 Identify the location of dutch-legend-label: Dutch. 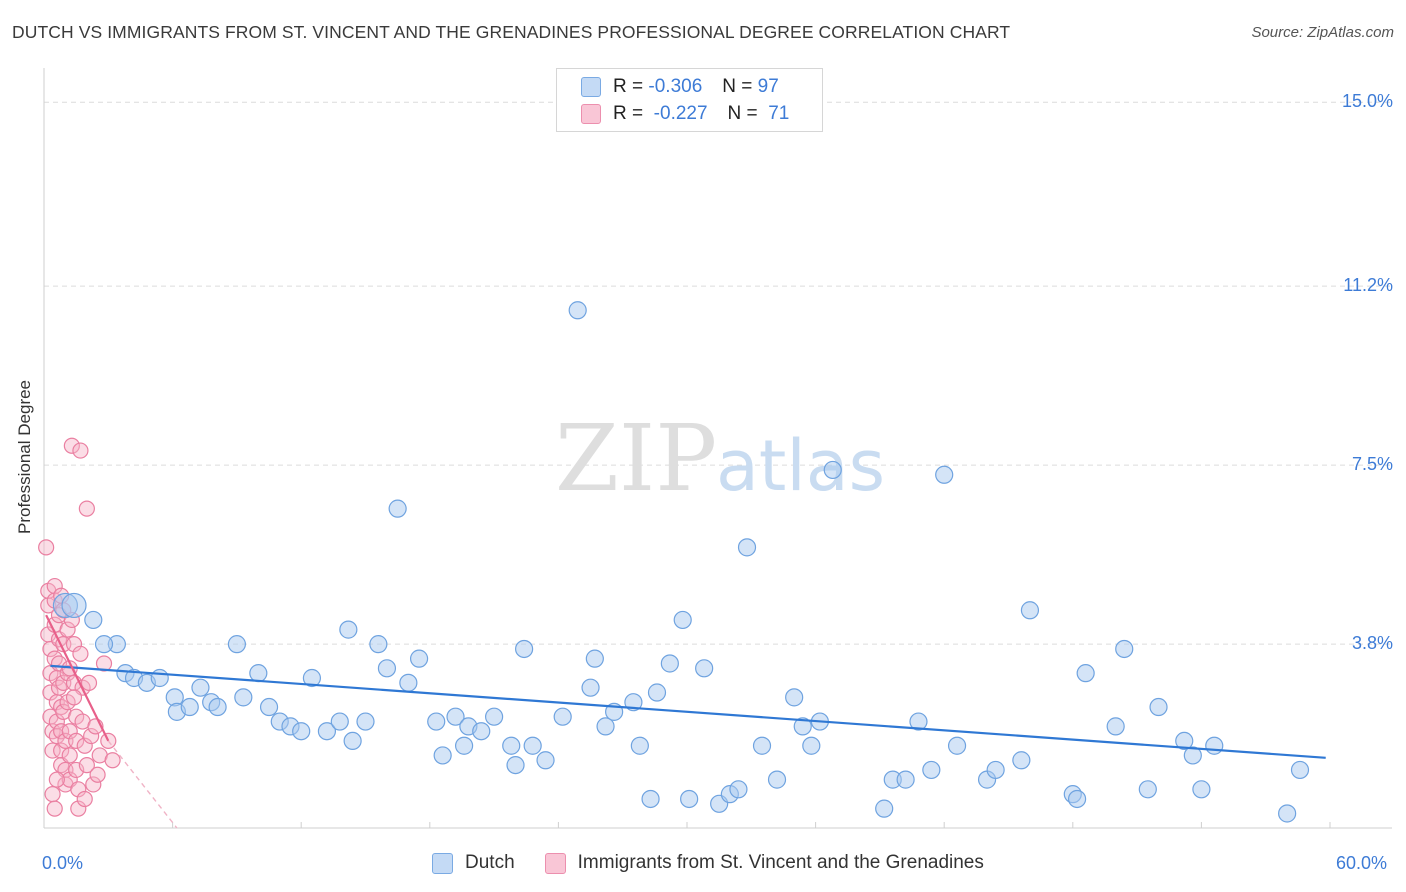
(490, 862).